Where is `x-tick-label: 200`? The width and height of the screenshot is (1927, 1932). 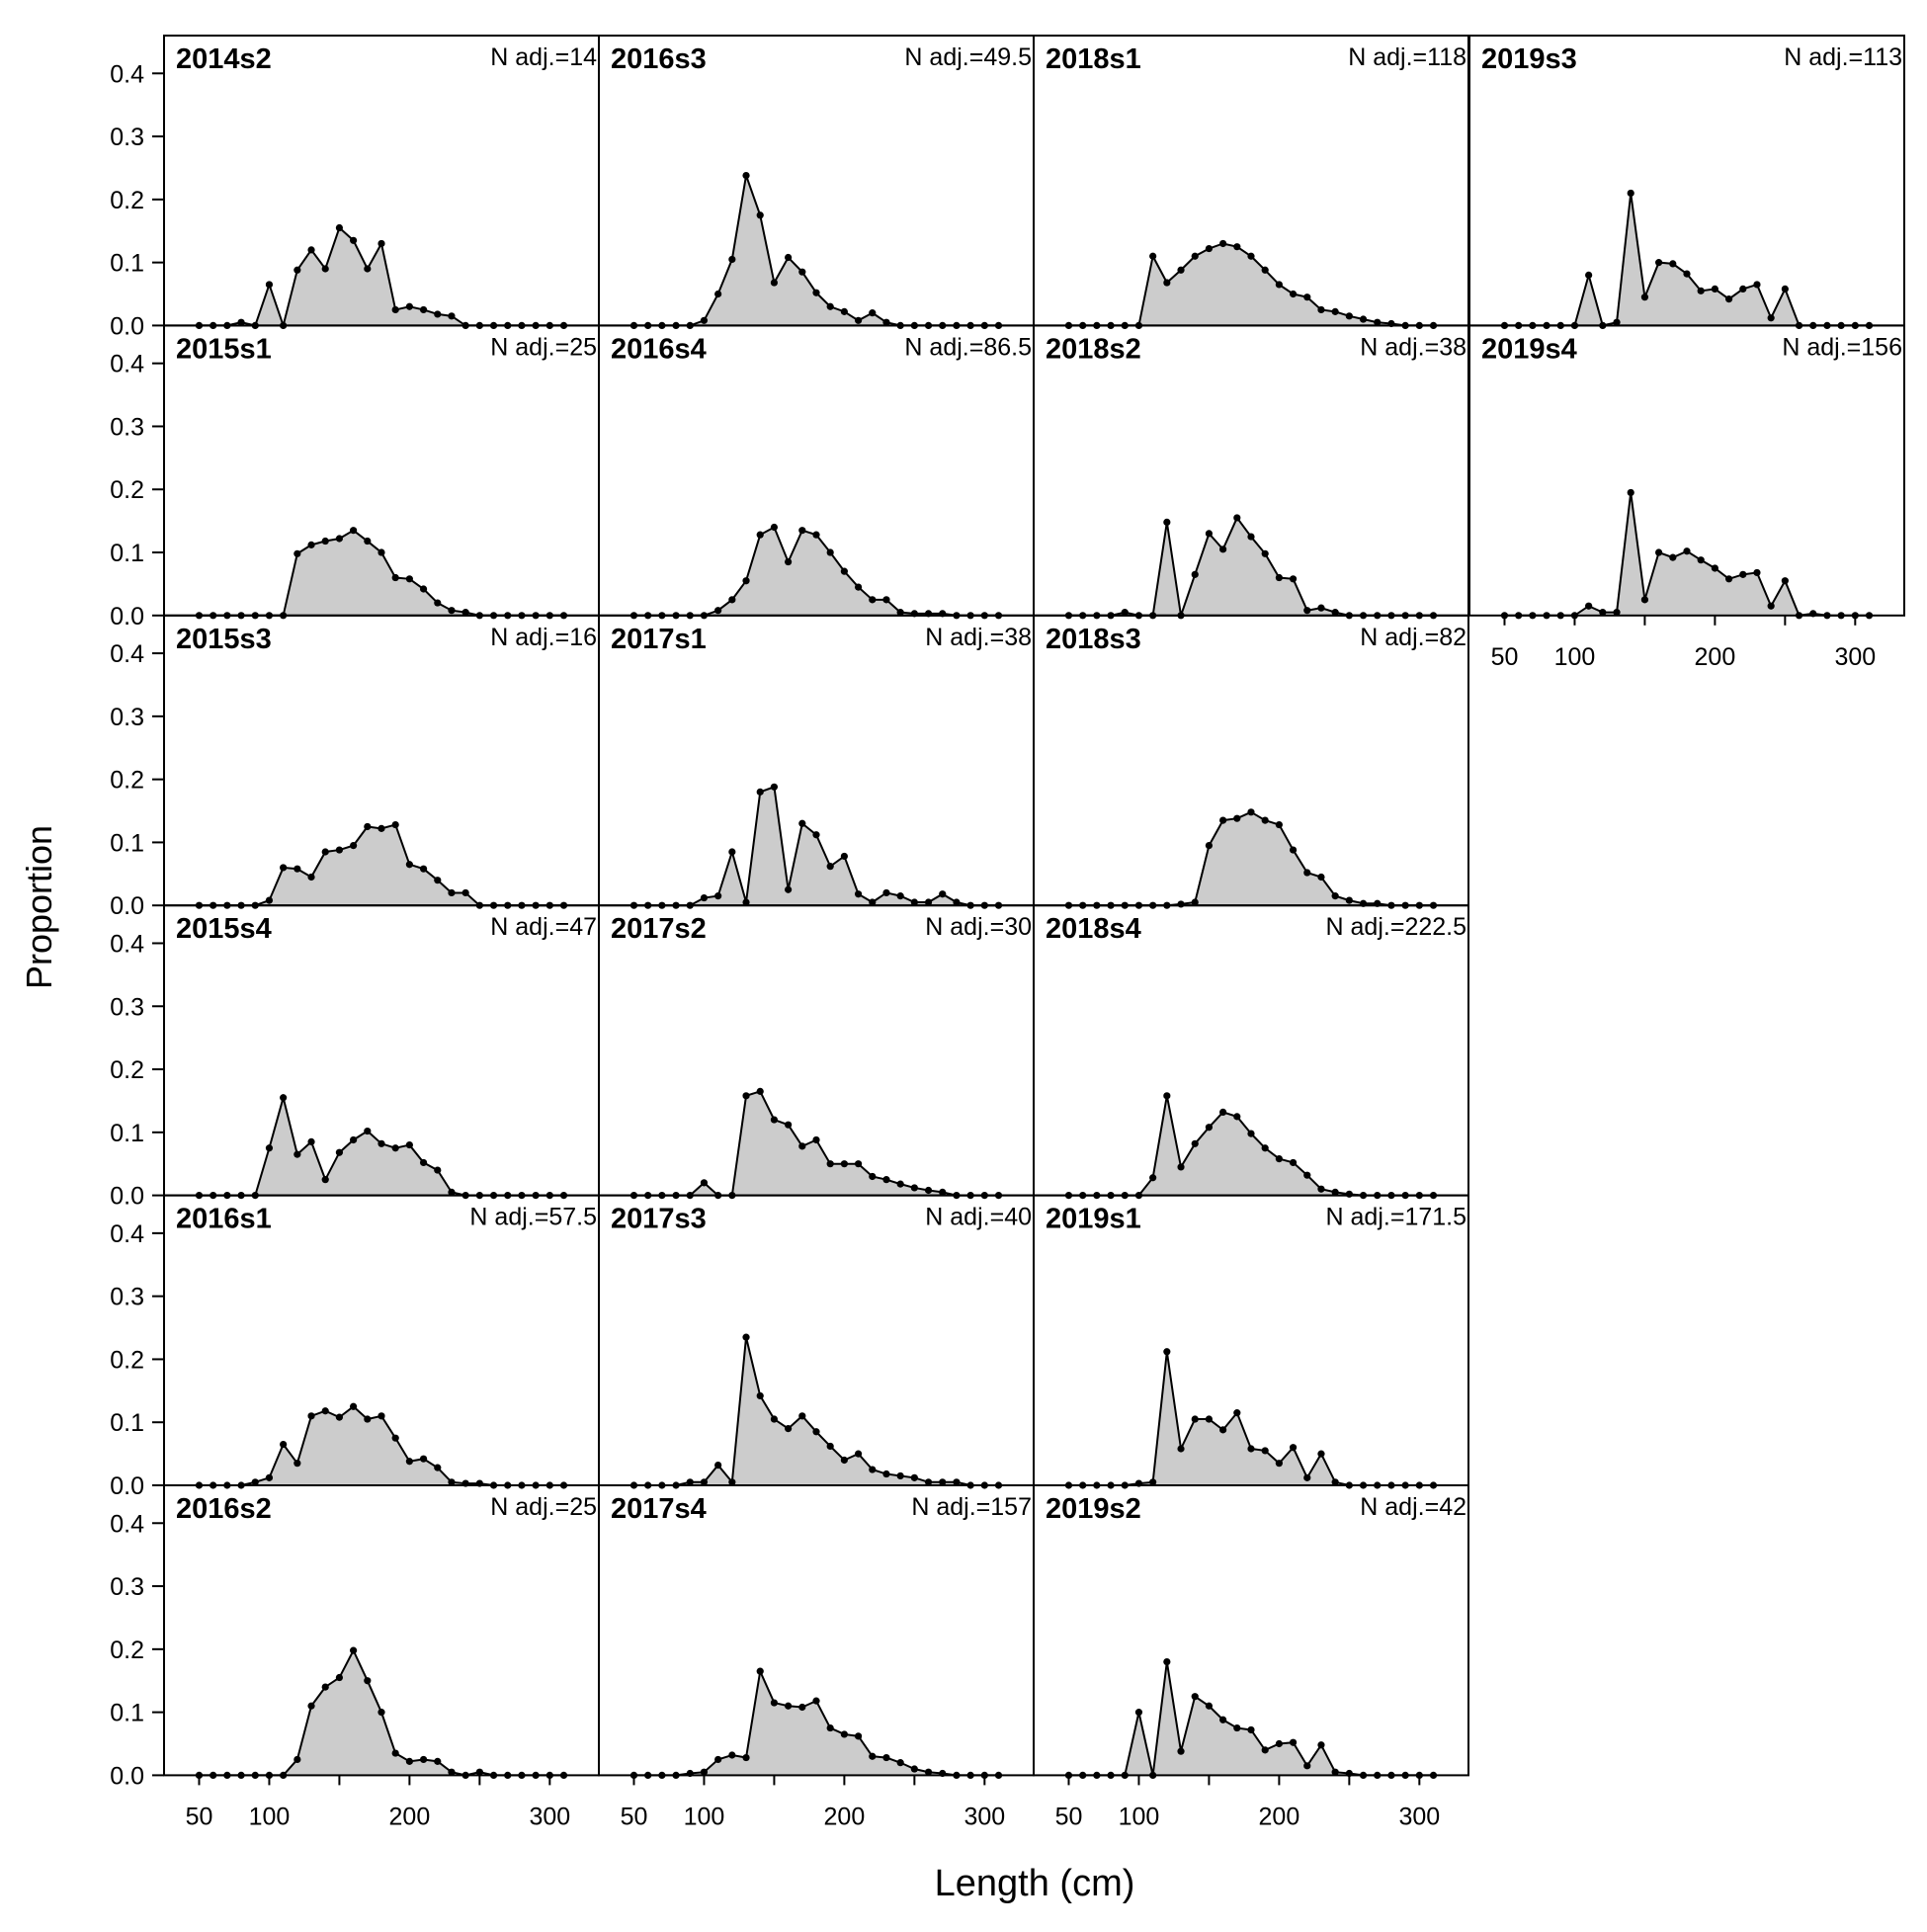 x-tick-label: 200 is located at coordinates (845, 1816).